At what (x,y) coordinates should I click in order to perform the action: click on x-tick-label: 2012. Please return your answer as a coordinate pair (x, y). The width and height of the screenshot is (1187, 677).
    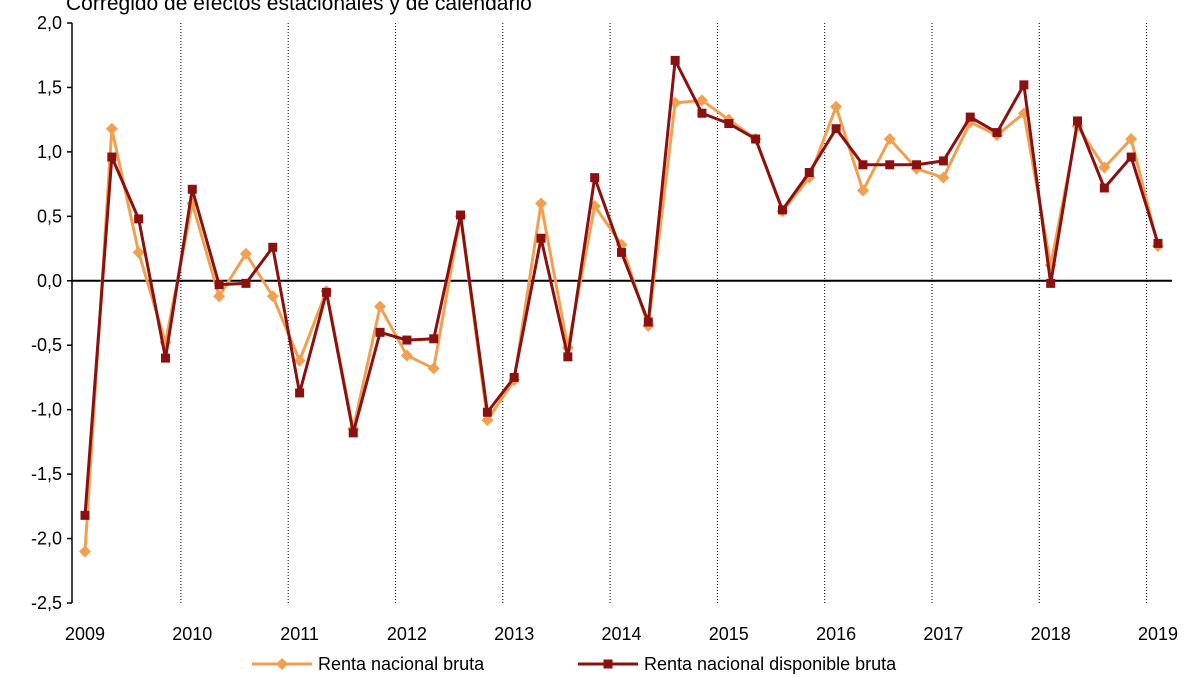
    Looking at the image, I should click on (407, 634).